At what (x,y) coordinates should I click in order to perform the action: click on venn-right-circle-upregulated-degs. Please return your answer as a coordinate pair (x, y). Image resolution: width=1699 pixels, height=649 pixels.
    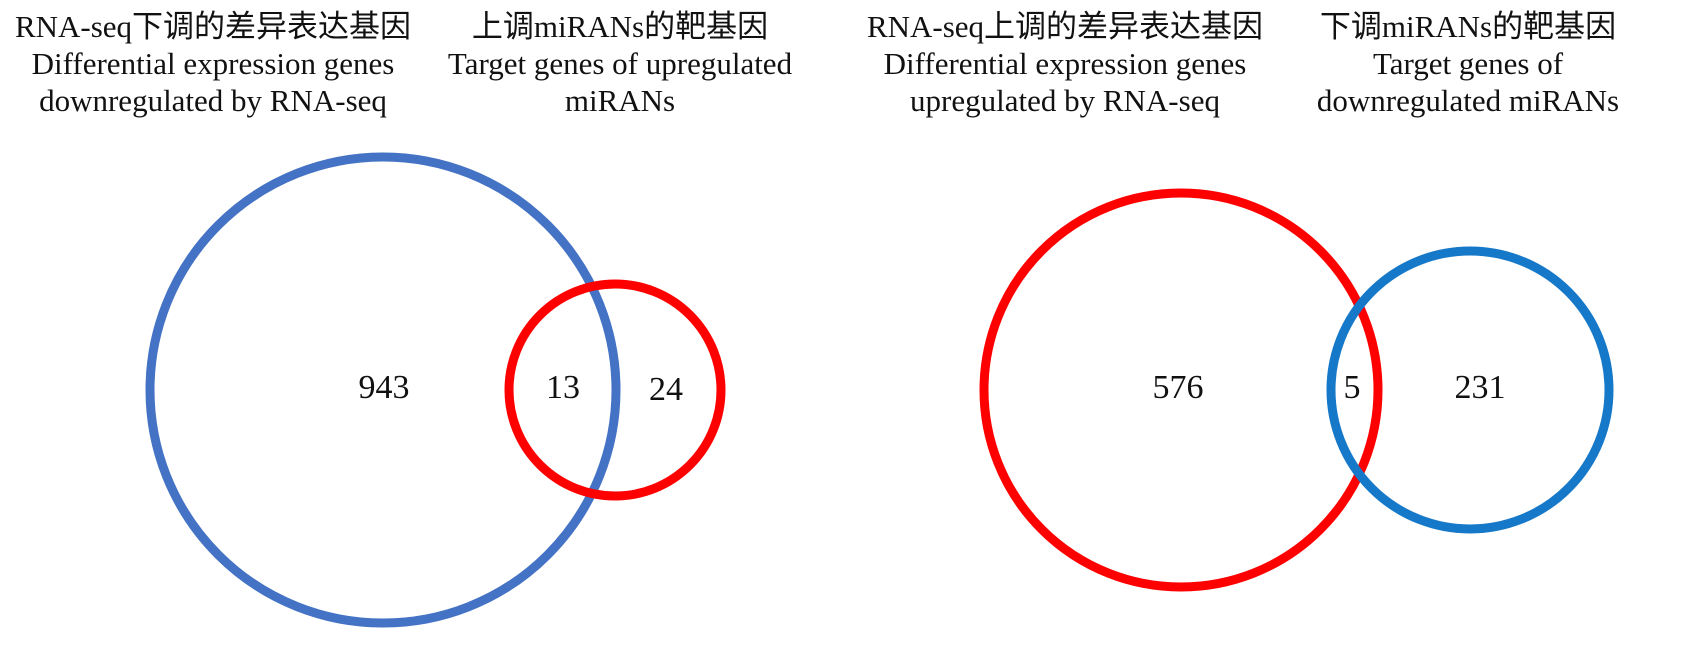
    Looking at the image, I should click on (1181, 390).